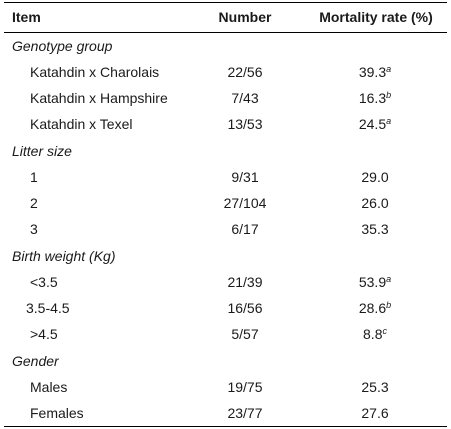 The image size is (451, 429). Describe the element at coordinates (49, 387) in the screenshot. I see `row-item: Males` at that location.